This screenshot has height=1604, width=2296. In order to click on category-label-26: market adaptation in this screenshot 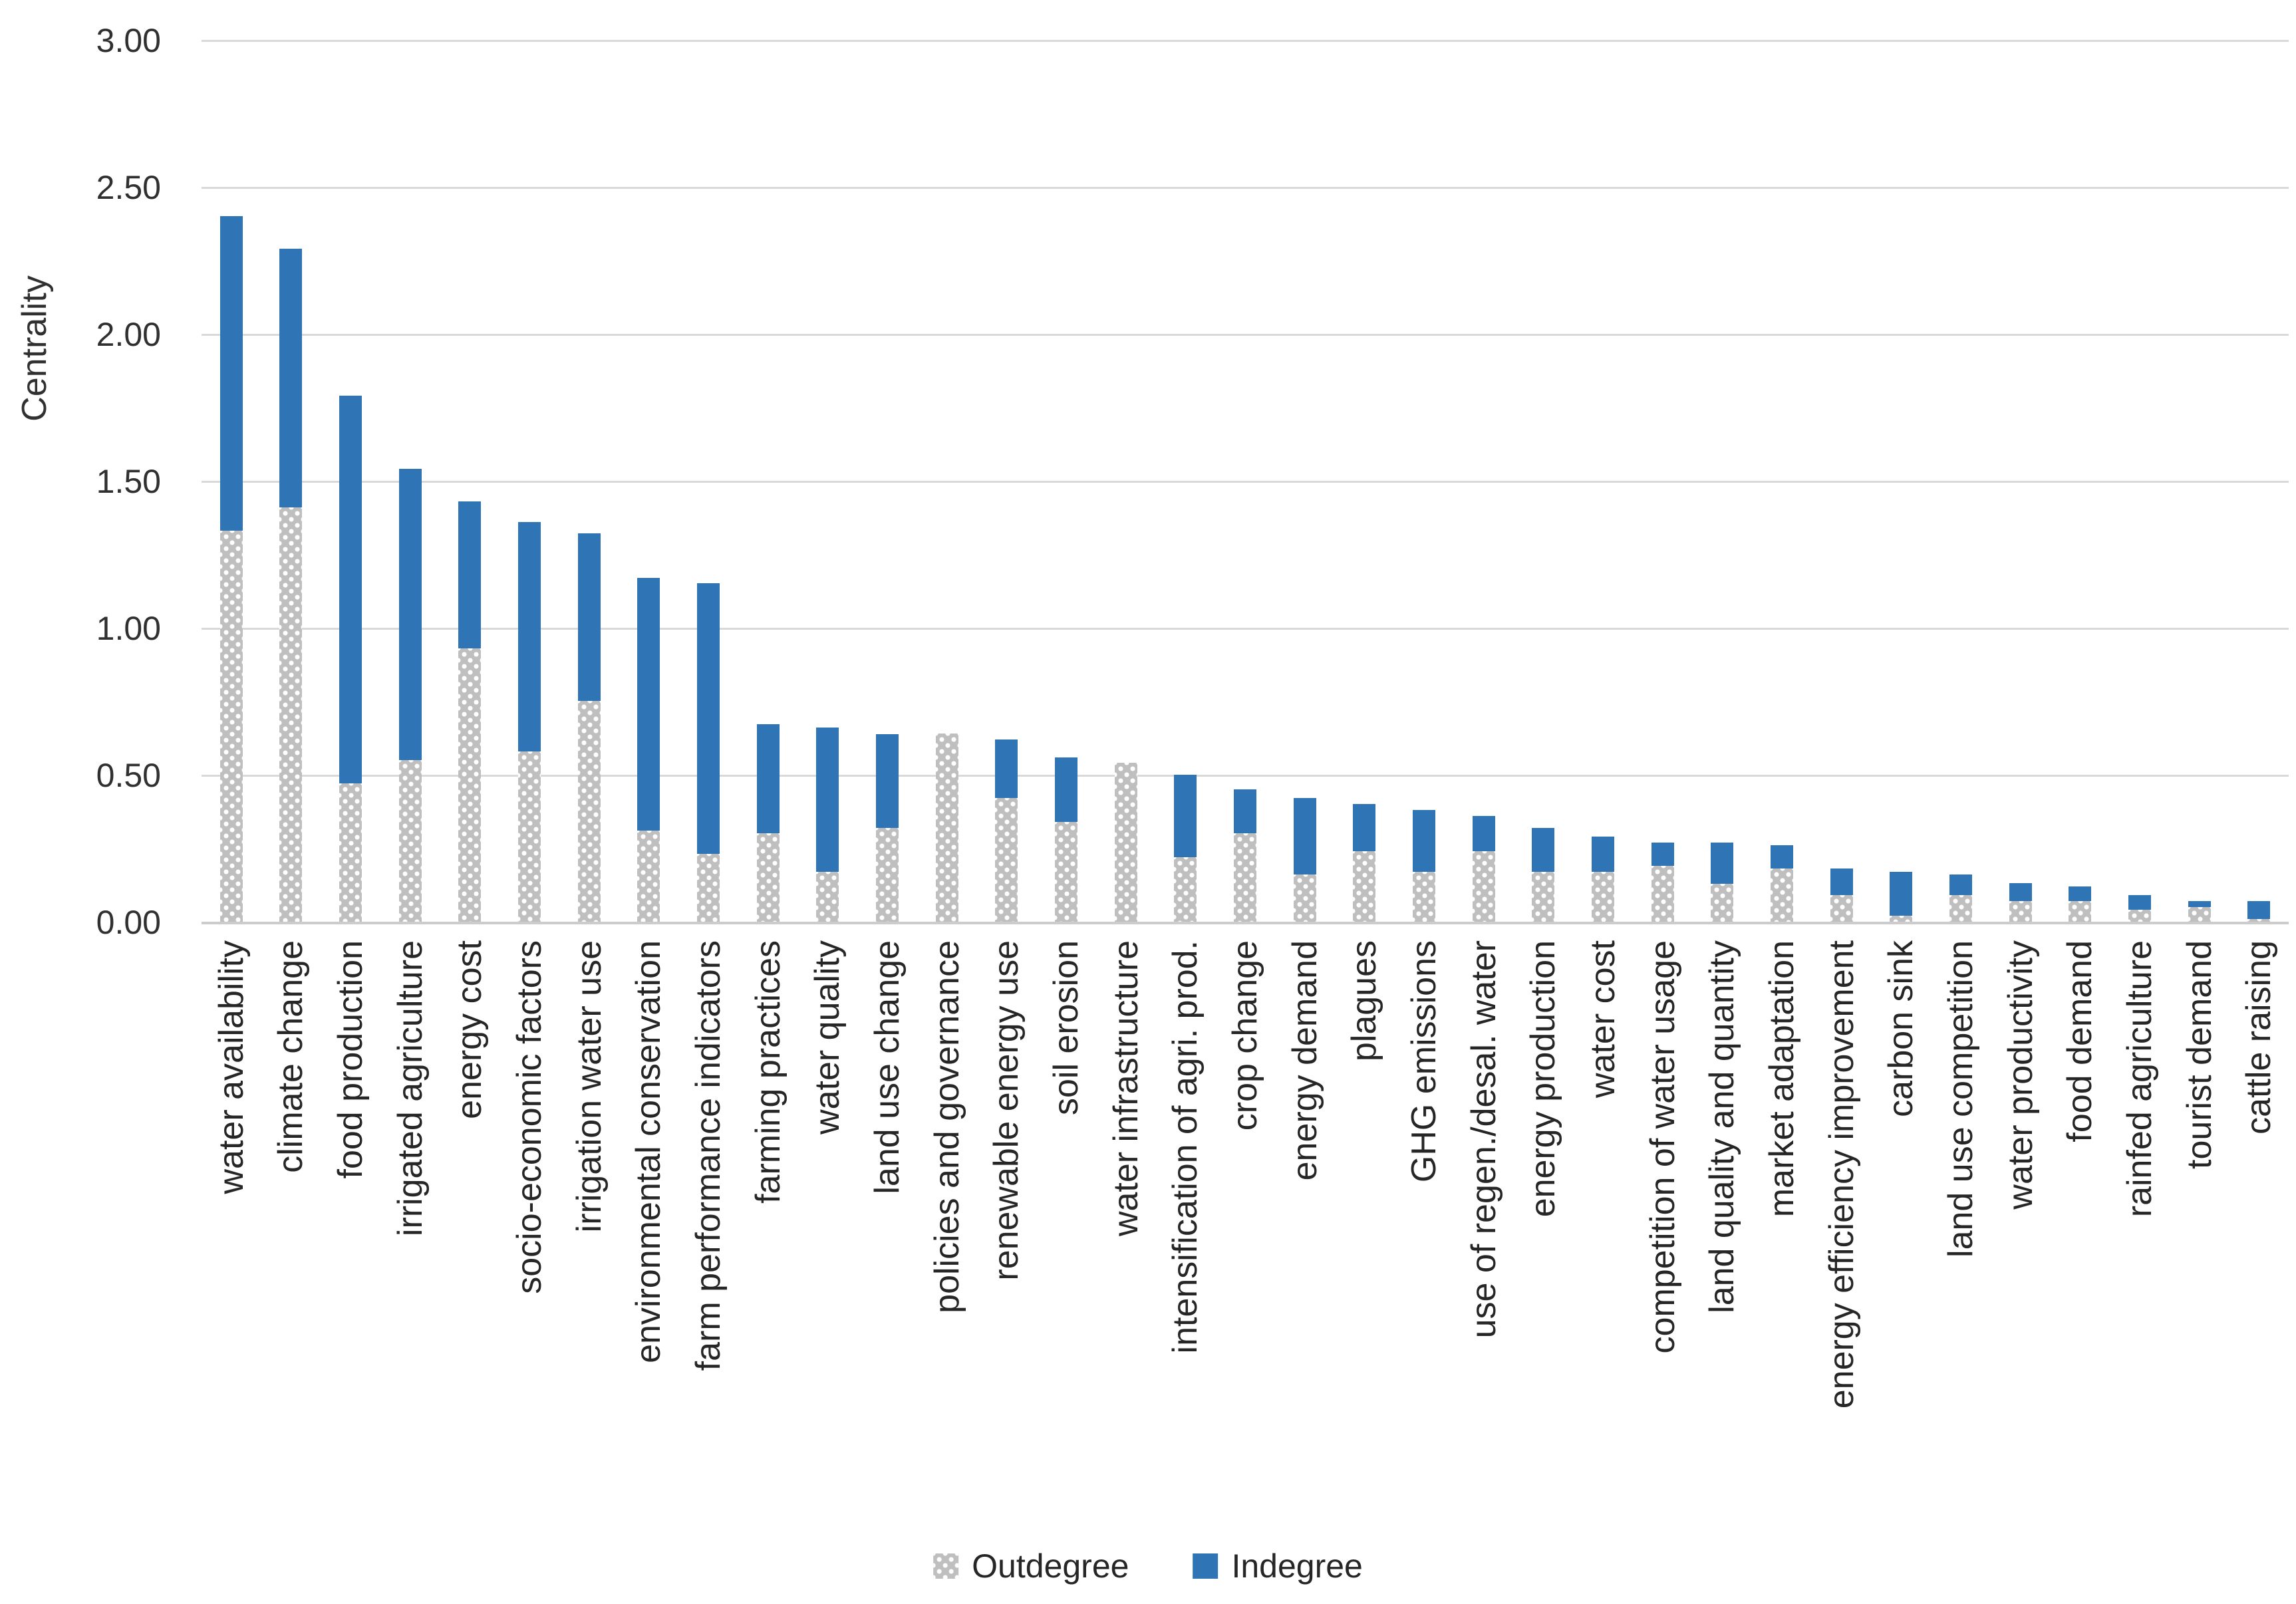, I will do `click(1782, 1079)`.